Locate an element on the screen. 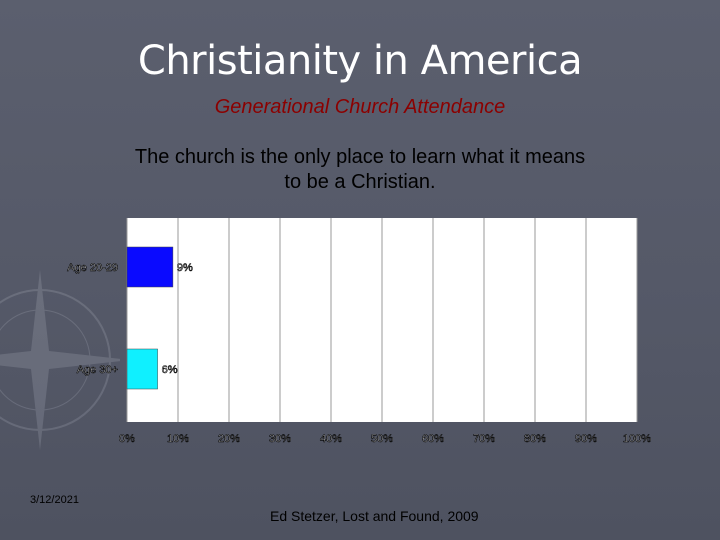 Image resolution: width=720 pixels, height=540 pixels. slide-credit: Ed Stetzer, Lost and Found, 2009 is located at coordinates (374, 516).